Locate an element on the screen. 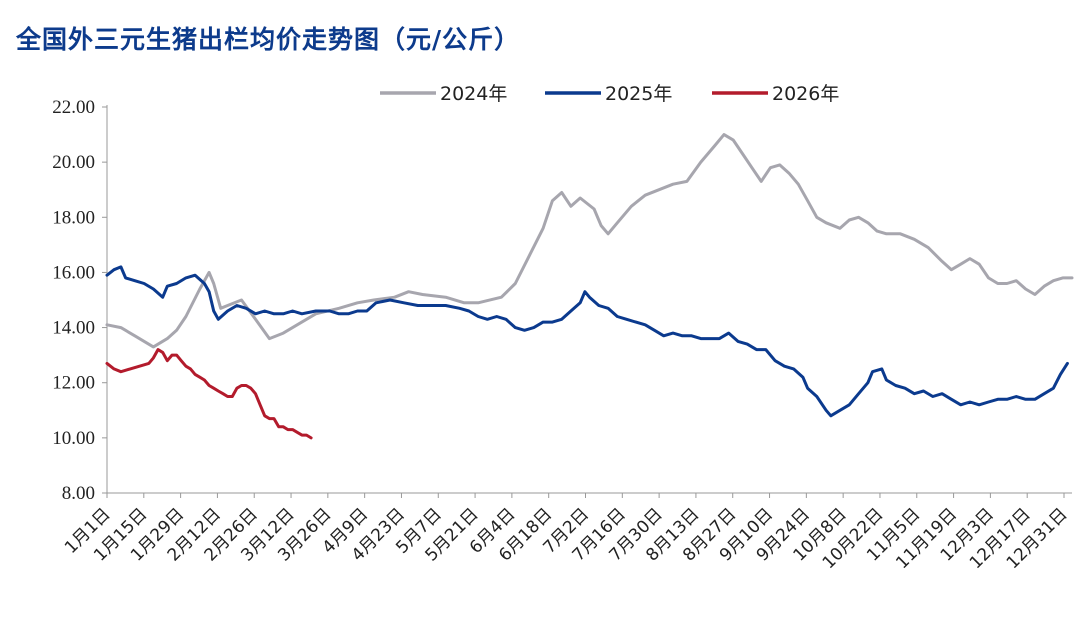 This screenshot has width=1080, height=618. y-tick-label: 16.00 is located at coordinates (73, 272).